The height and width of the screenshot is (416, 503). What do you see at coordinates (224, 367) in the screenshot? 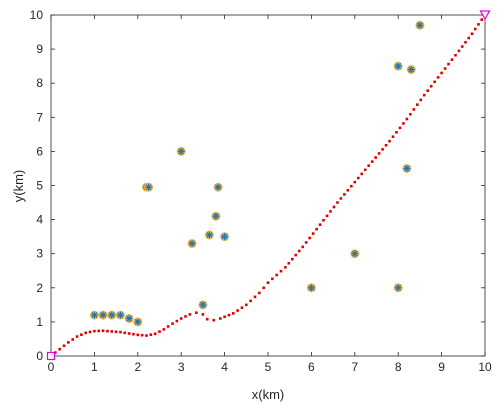
I see `x-tick-label: 4` at bounding box center [224, 367].